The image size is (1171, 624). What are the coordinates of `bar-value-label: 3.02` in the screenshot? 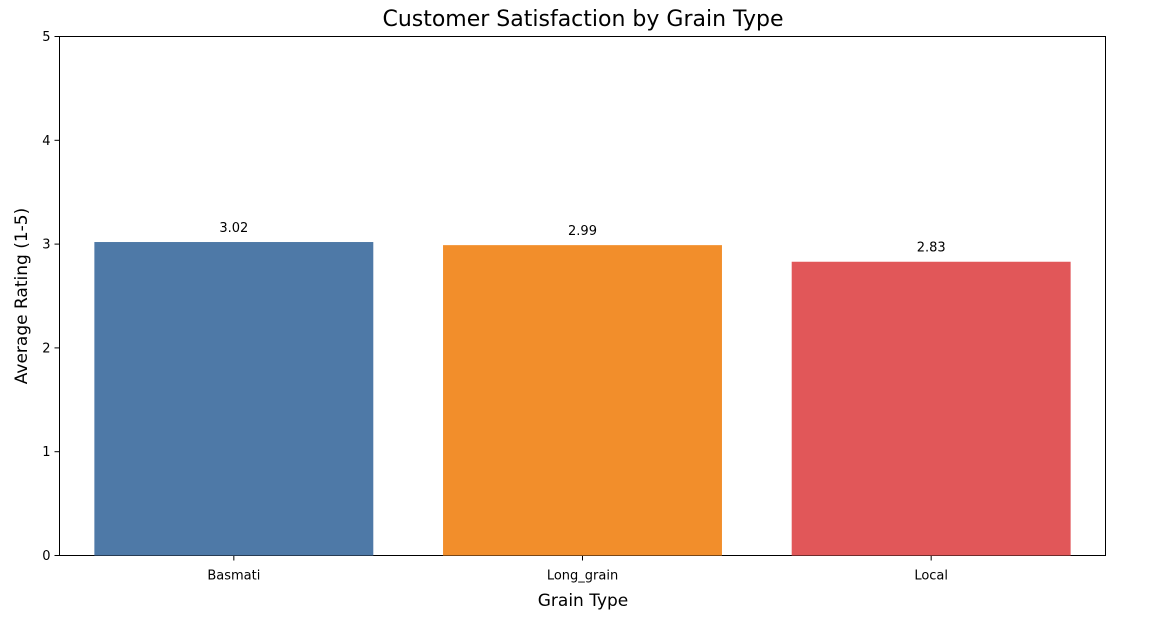 It's located at (233, 228).